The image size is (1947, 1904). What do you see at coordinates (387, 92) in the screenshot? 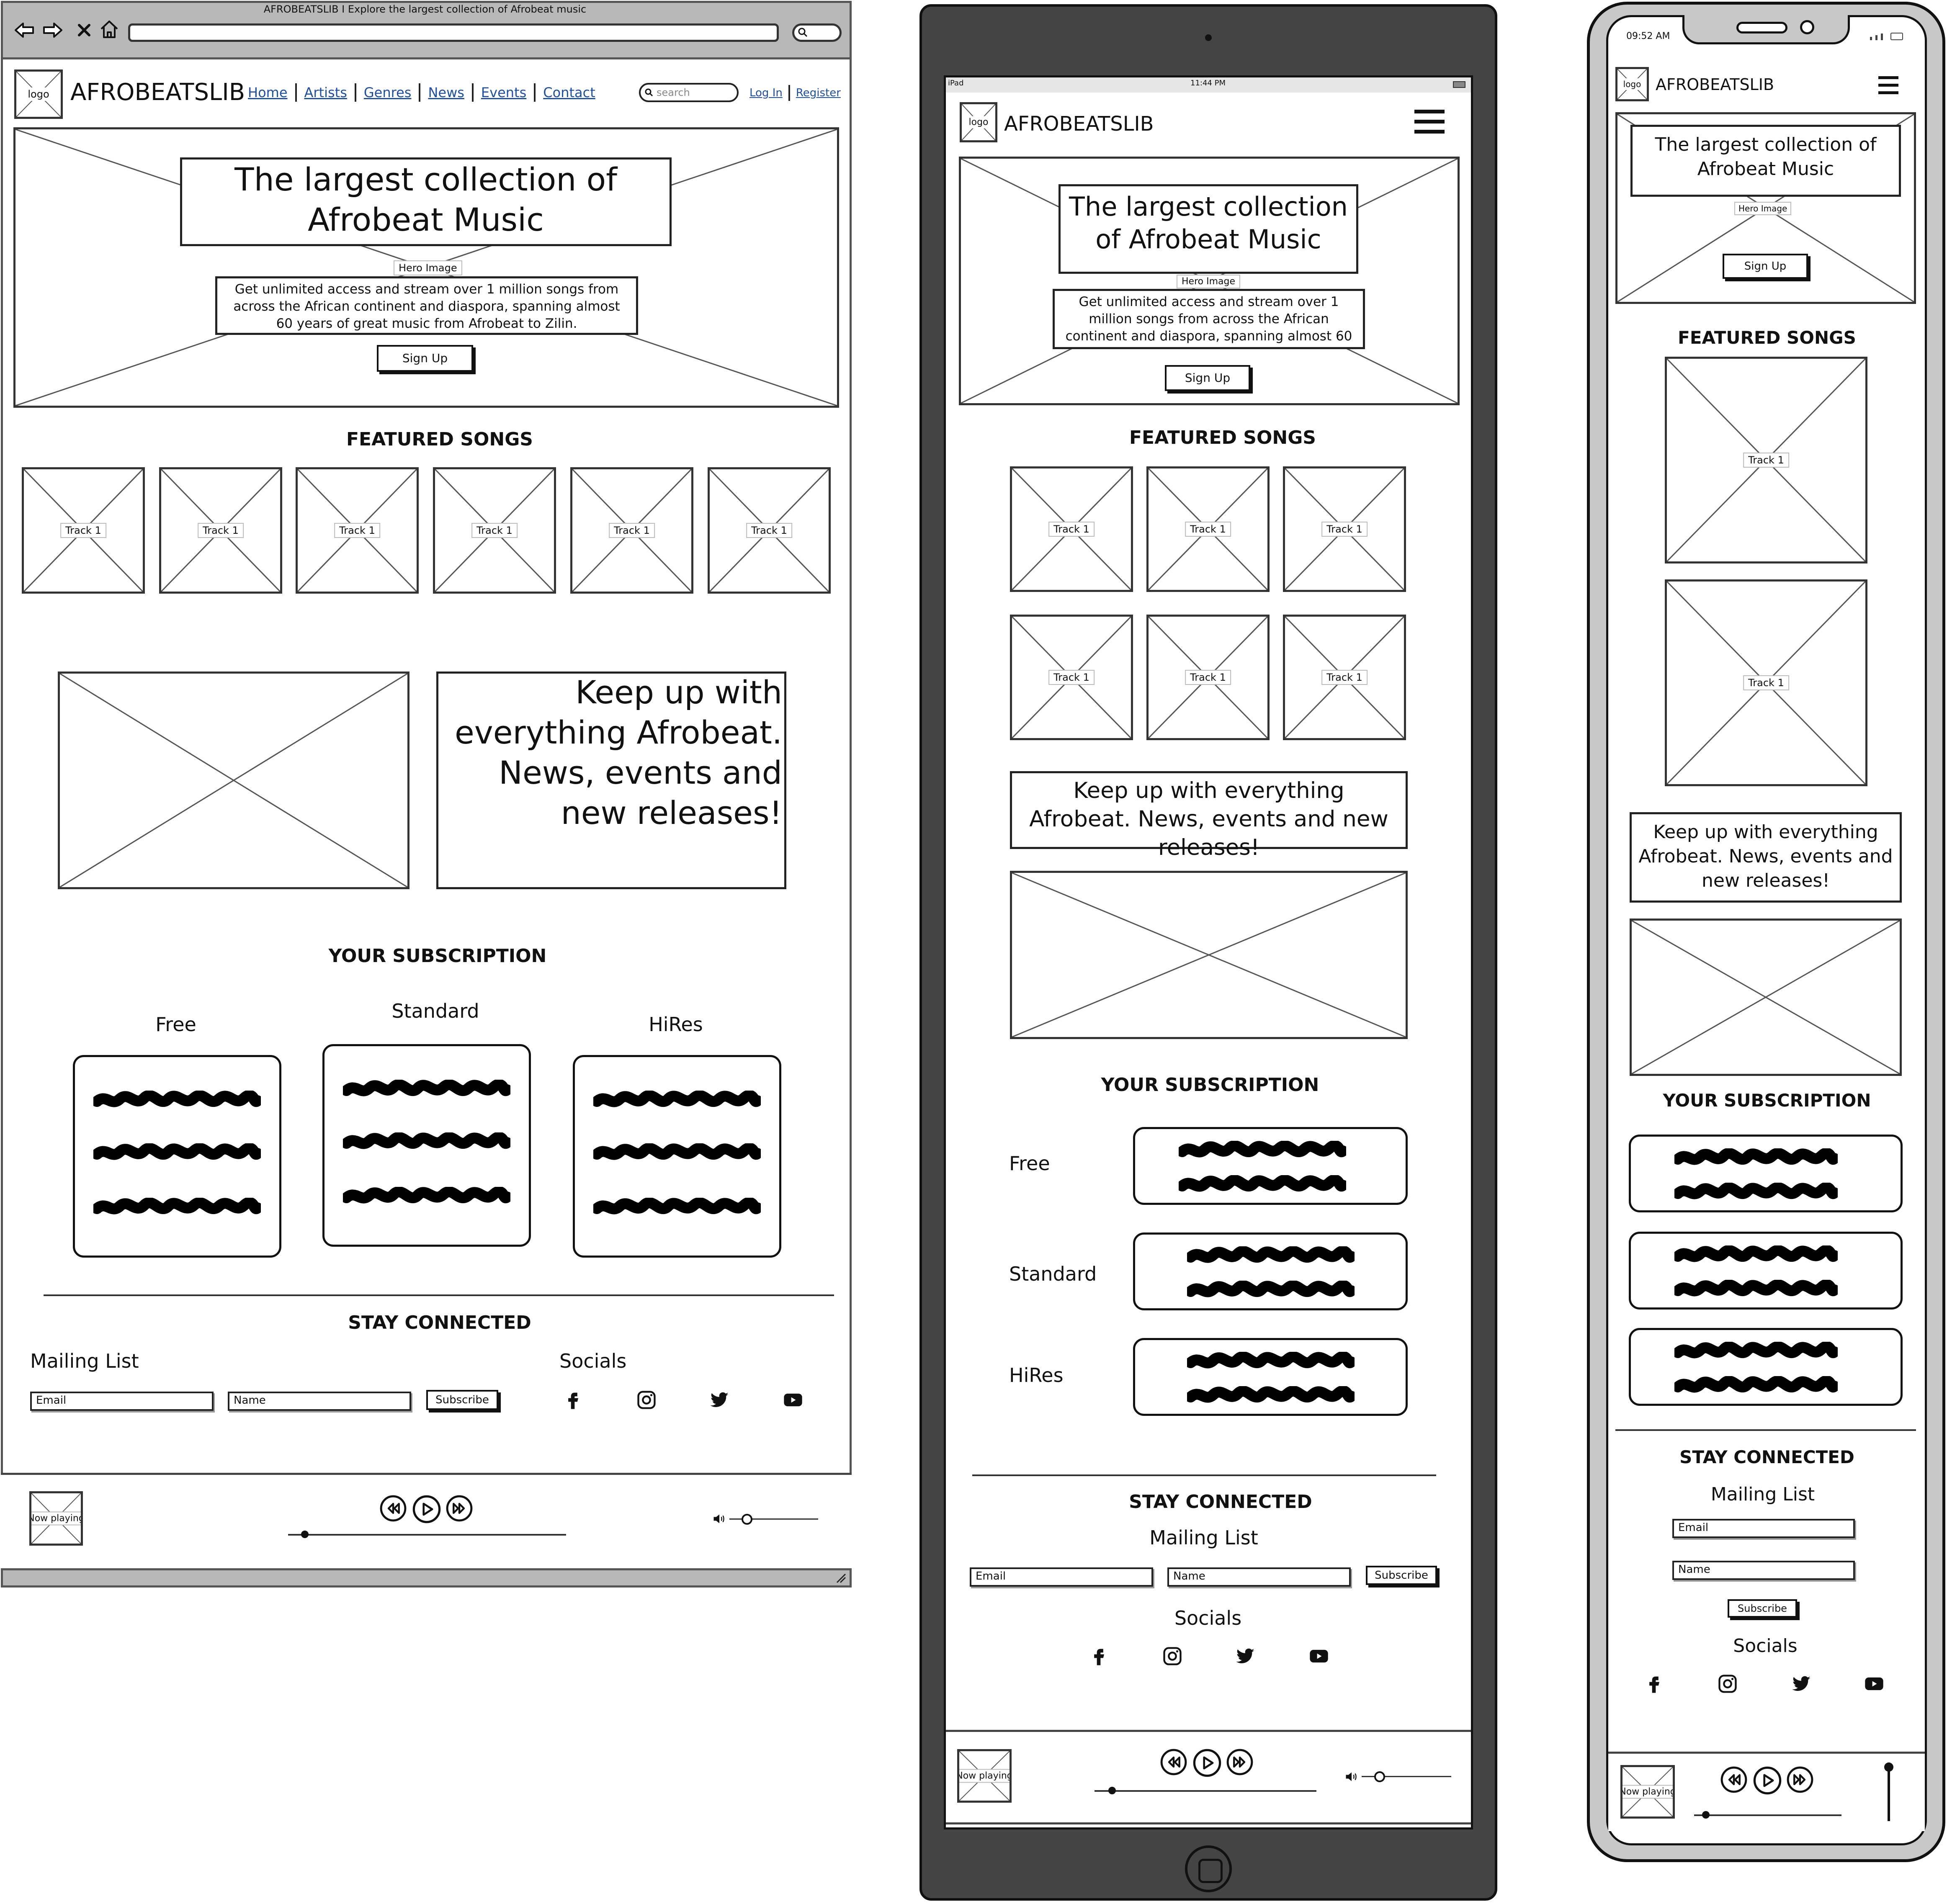
I see `nav-genres: Genres` at bounding box center [387, 92].